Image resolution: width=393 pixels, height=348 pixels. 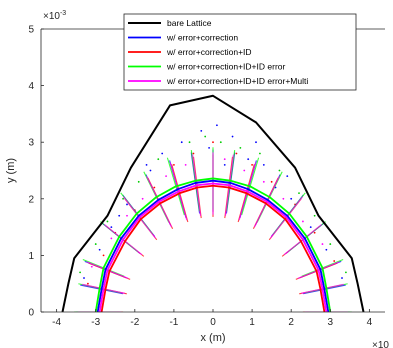 What do you see at coordinates (11, 170) in the screenshot?
I see `y-axis-title: y (m)` at bounding box center [11, 170].